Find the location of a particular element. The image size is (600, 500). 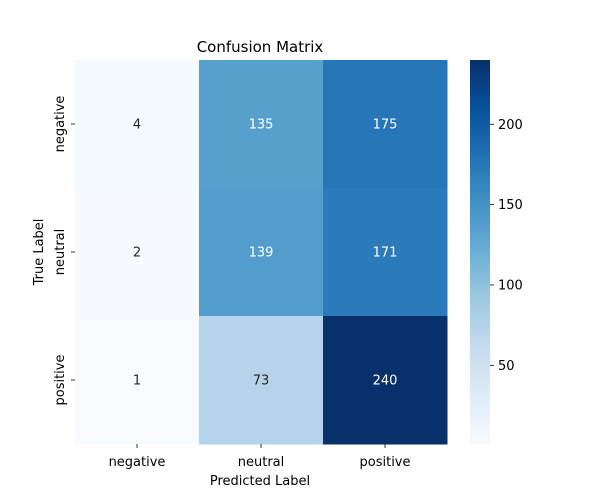

x-axis-ticks: negative neutral positive is located at coordinates (260, 457).